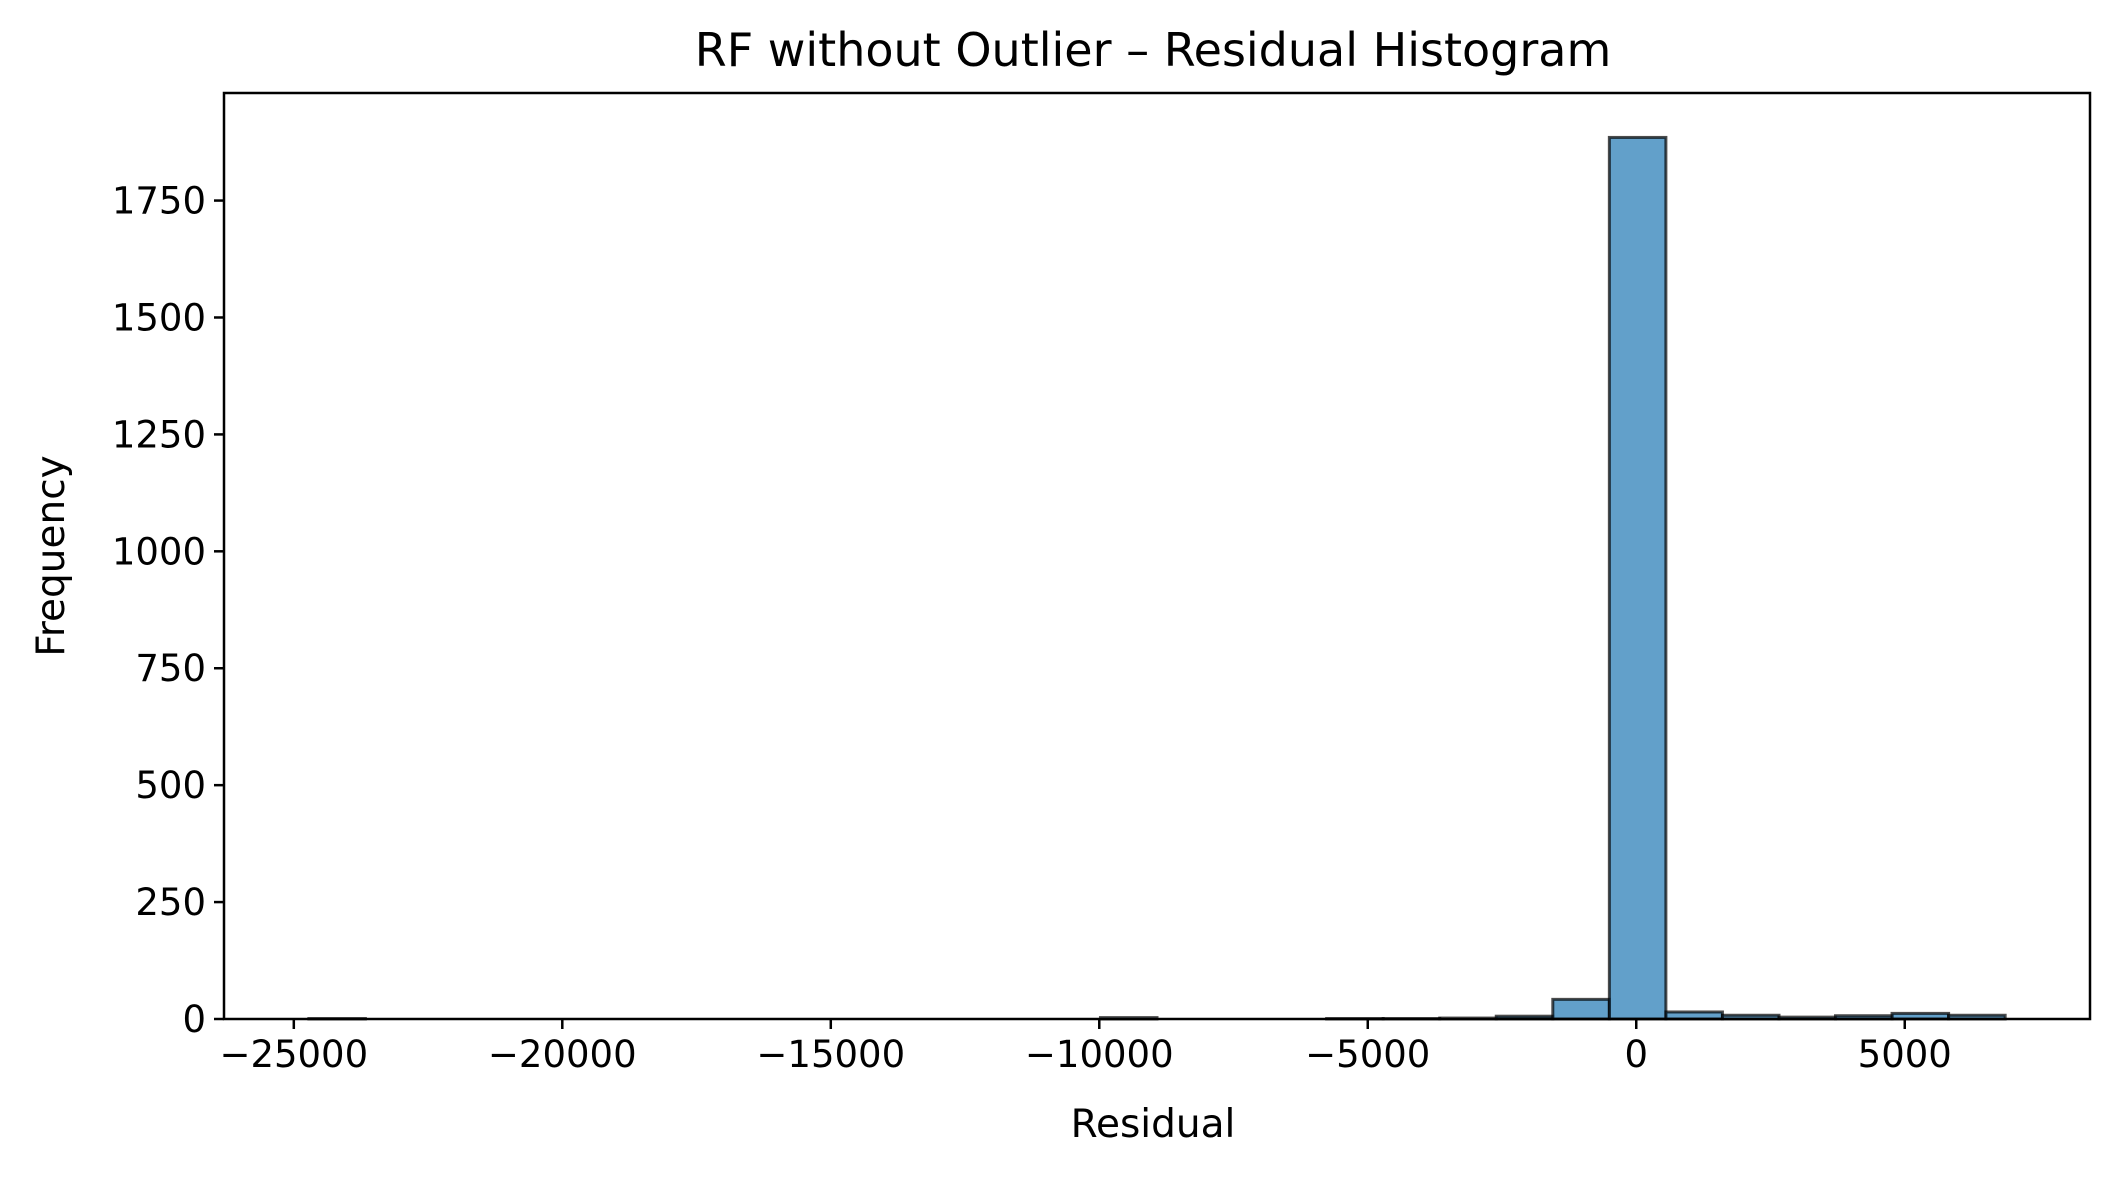 This screenshot has width=2113, height=1180. Describe the element at coordinates (170, 785) in the screenshot. I see `y-tick-label: 500` at that location.